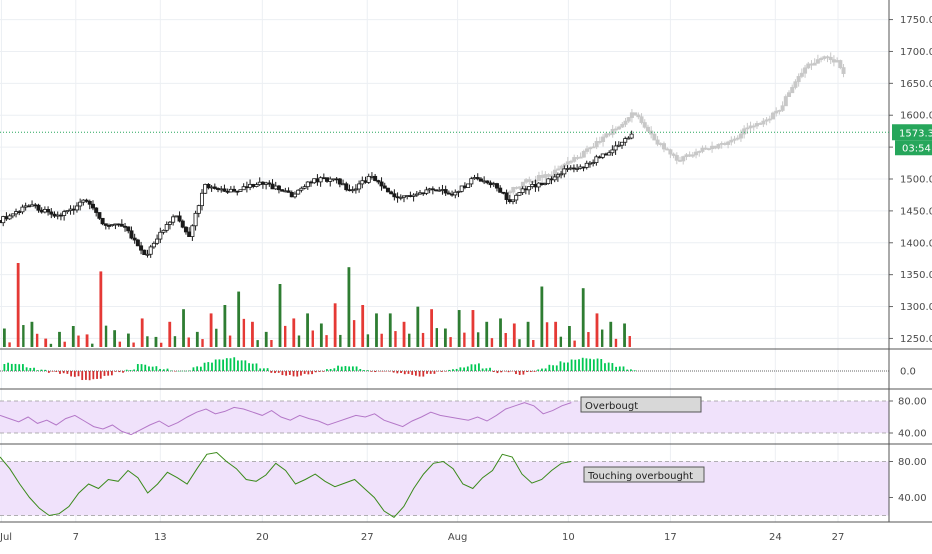 Image resolution: width=932 pixels, height=554 pixels. Describe the element at coordinates (641, 404) in the screenshot. I see `rsi-annotation-box` at that location.